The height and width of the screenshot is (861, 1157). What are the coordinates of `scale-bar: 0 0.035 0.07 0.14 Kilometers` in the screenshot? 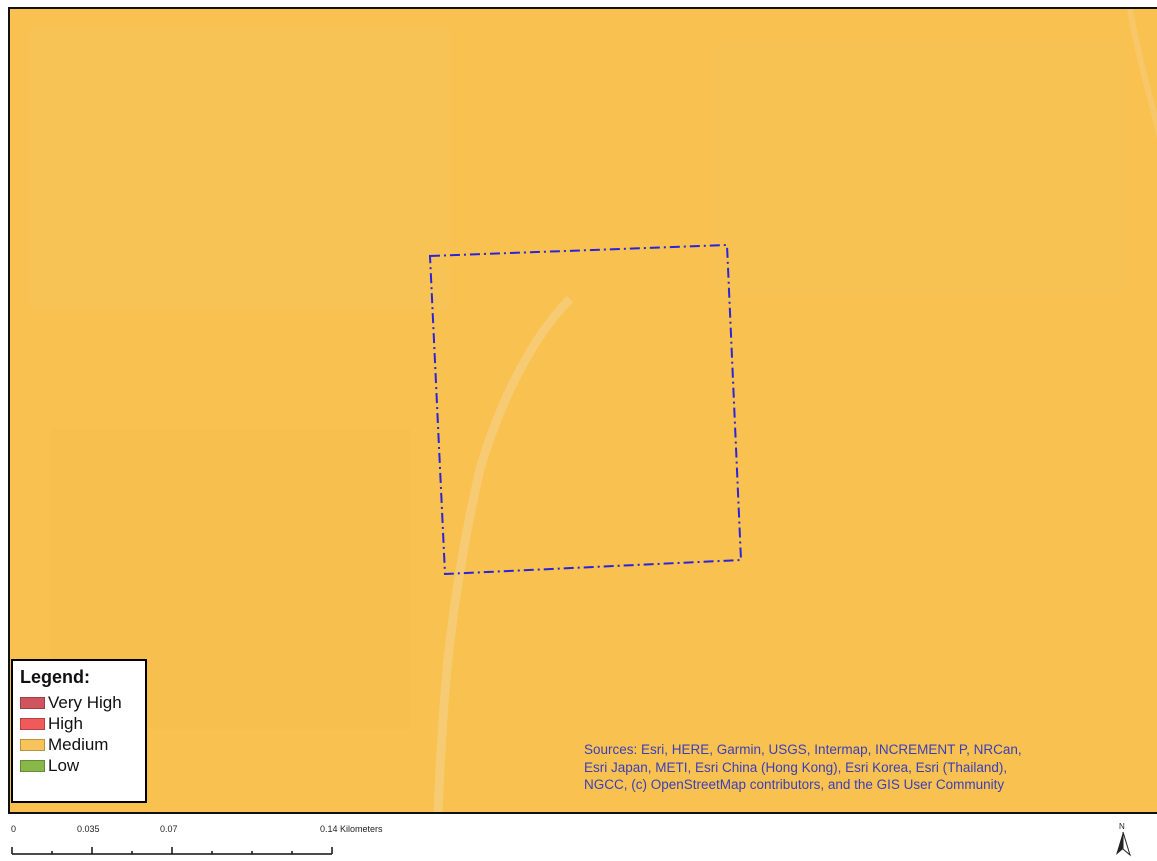 It's located at (218, 840).